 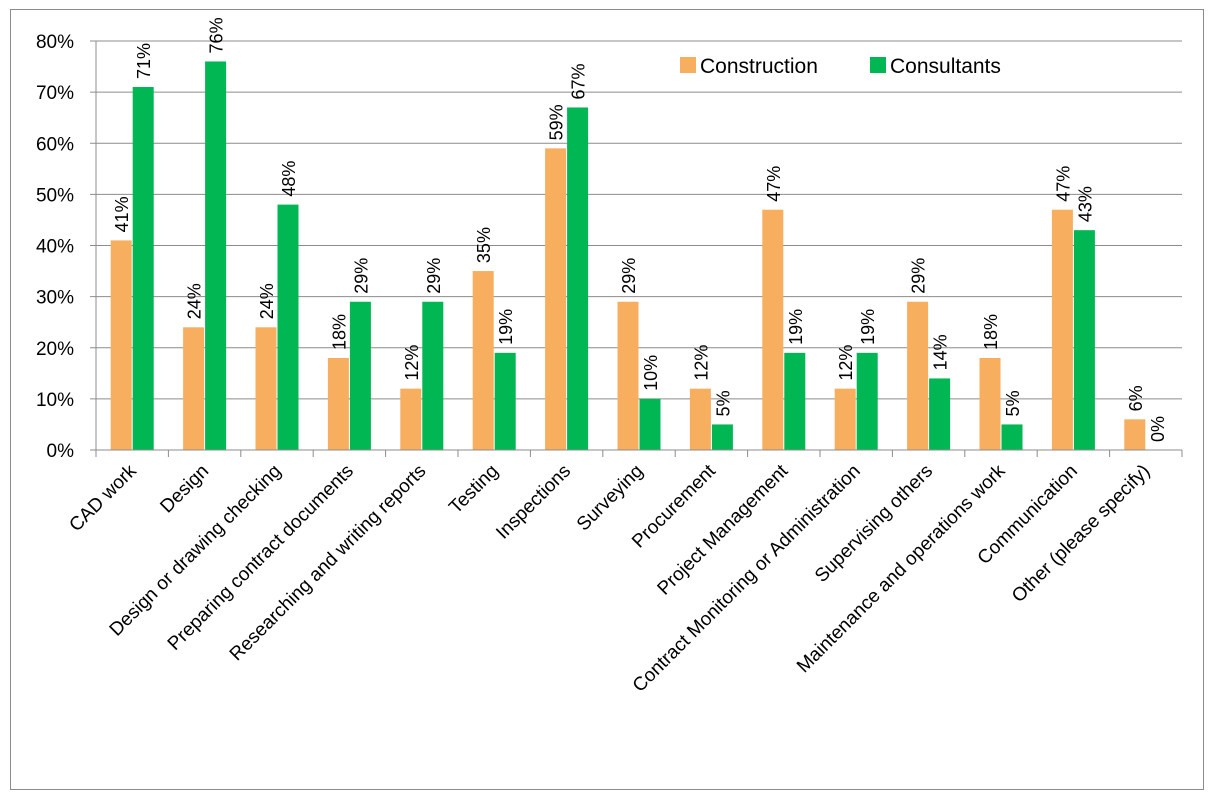 What do you see at coordinates (55, 93) in the screenshot?
I see `y-tick-label: 70%` at bounding box center [55, 93].